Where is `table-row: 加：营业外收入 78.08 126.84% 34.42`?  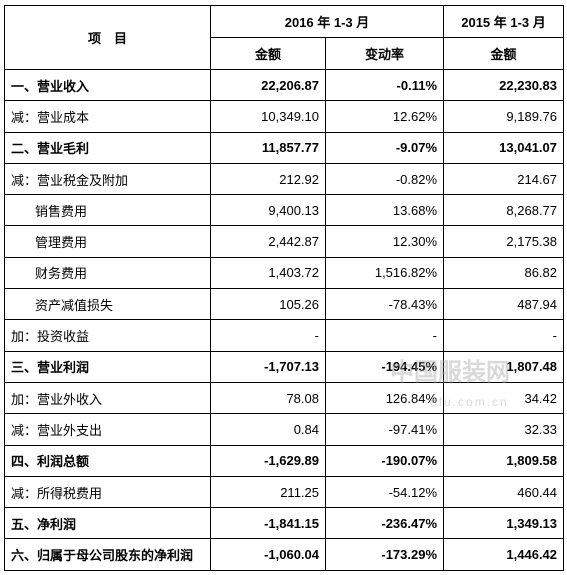
table-row: 加：营业外收入 78.08 126.84% 34.42 is located at coordinates (284, 398).